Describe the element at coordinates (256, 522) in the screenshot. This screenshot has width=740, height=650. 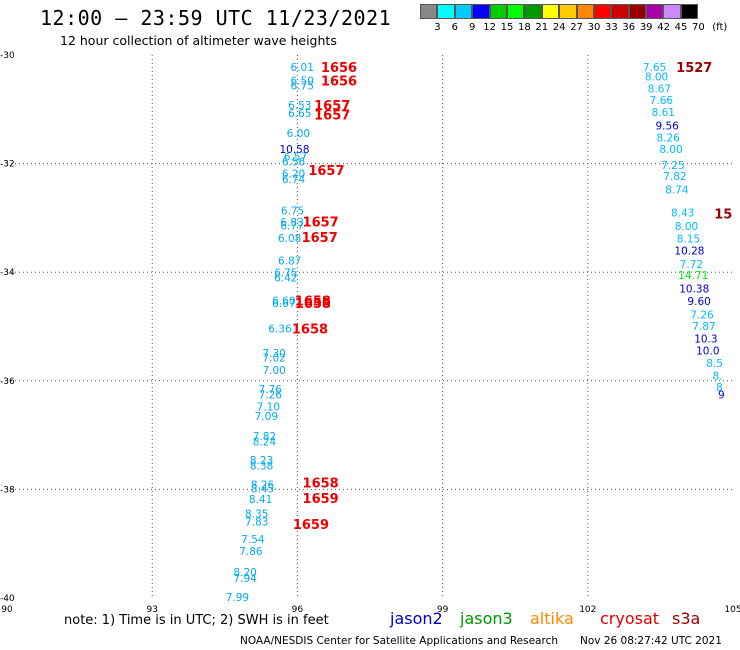
I see `wave-height-label: 7.83` at that location.